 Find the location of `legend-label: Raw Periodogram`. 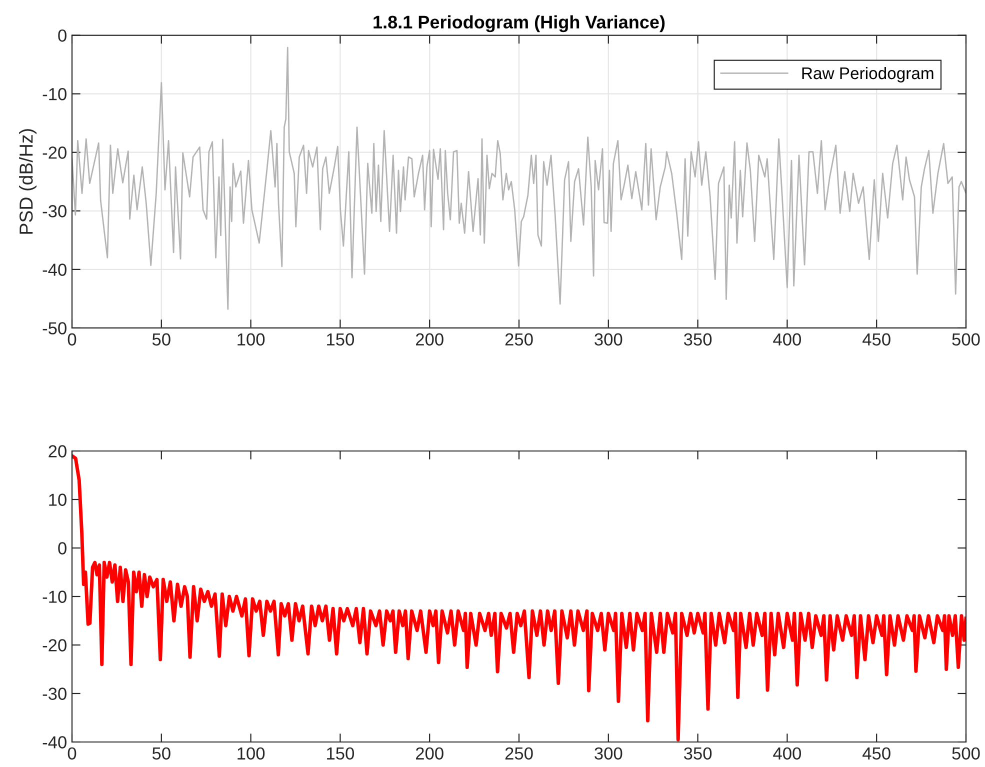

legend-label: Raw Periodogram is located at coordinates (868, 74).